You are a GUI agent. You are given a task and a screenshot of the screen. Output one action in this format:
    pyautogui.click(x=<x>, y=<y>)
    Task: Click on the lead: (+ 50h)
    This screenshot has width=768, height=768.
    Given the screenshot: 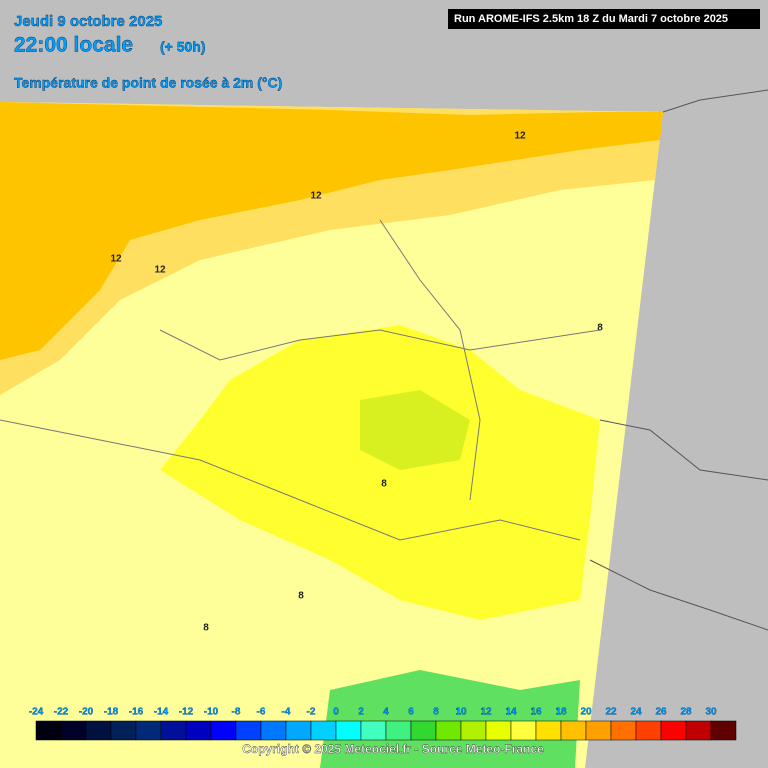 What is the action you would take?
    pyautogui.click(x=183, y=47)
    